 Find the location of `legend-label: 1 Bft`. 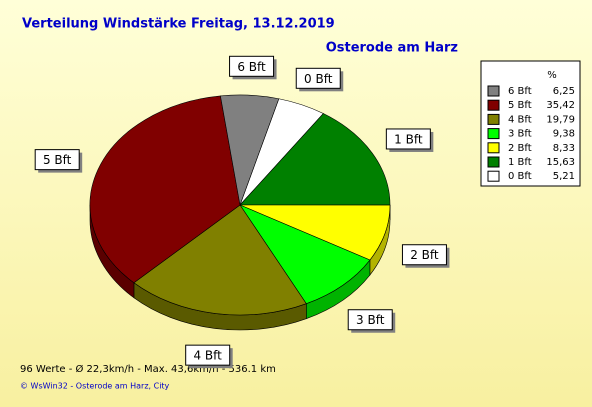

legend-label: 1 Bft is located at coordinates (520, 162).